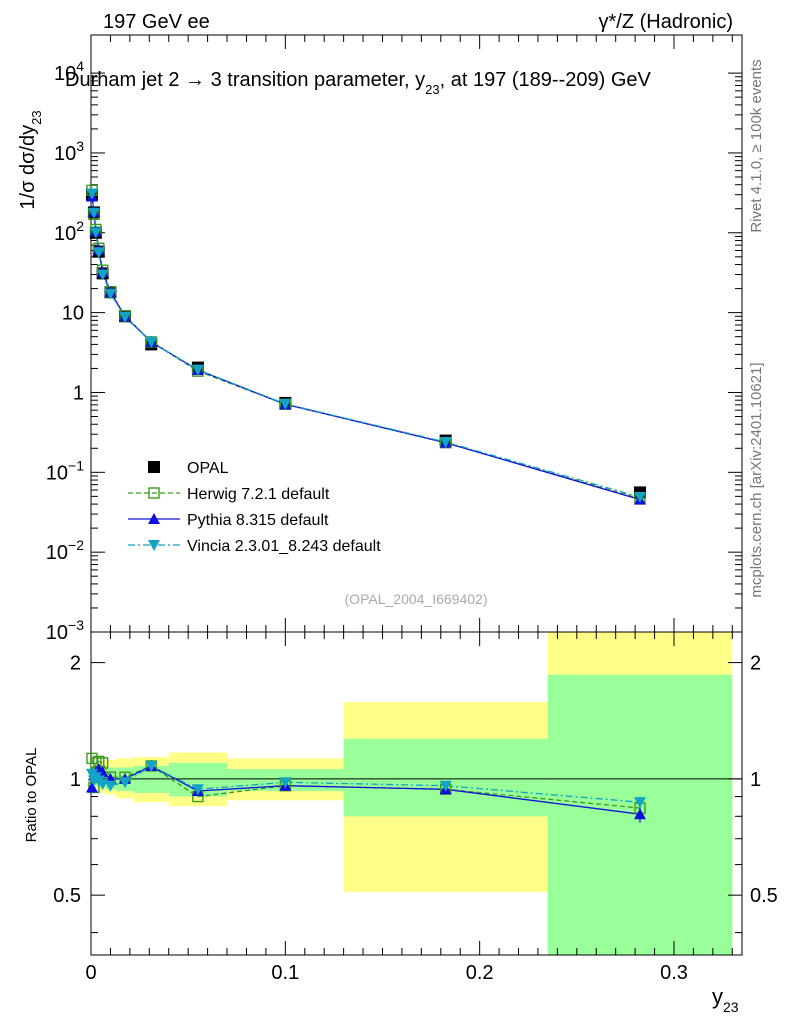 This screenshot has width=786, height=1024. What do you see at coordinates (28, 167) in the screenshot?
I see `main-y-axis-label-main: 1/σ dσ/dy` at bounding box center [28, 167].